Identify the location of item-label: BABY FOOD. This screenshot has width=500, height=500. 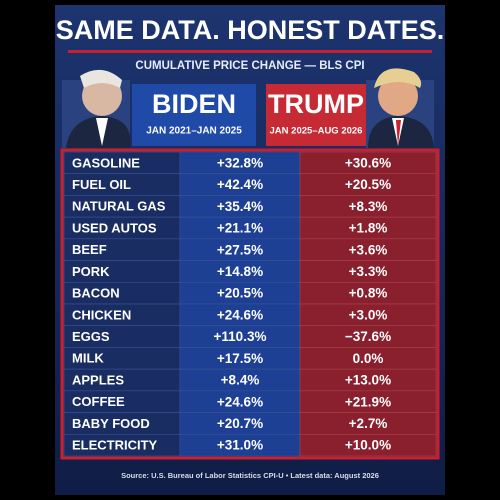
(111, 423).